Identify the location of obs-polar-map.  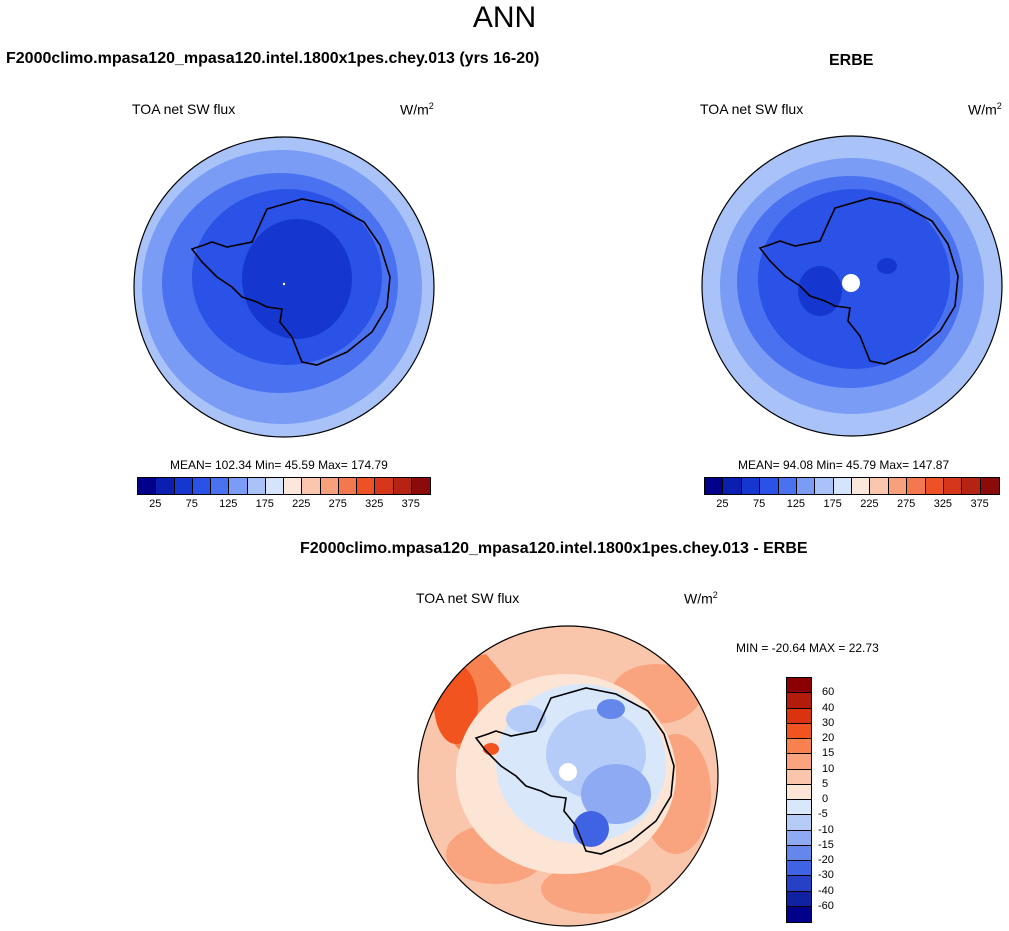
(852, 286).